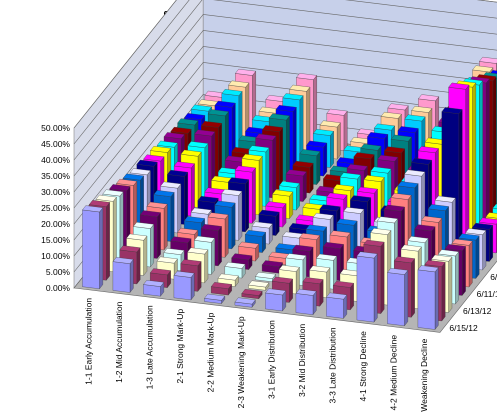 The image size is (497, 413). I want to click on y-tick-label: 20.00%, so click(55, 224).